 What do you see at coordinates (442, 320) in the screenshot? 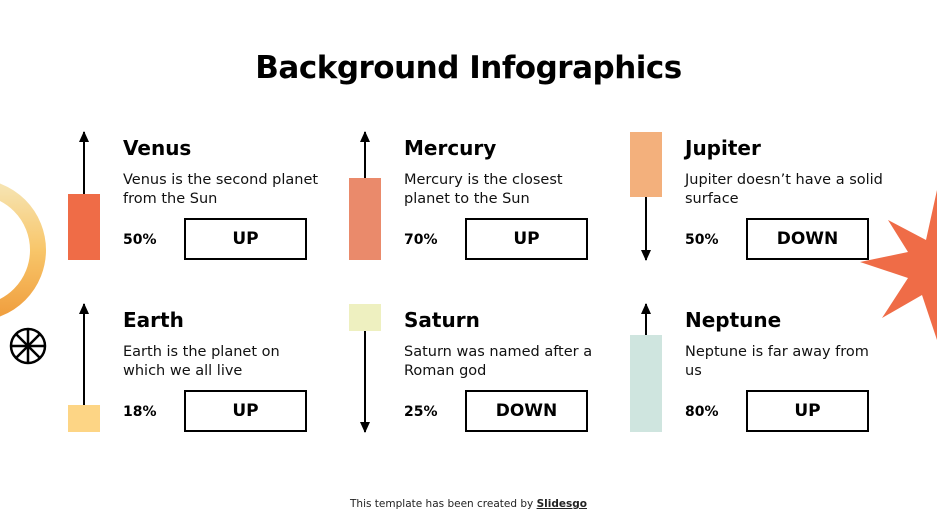
I see `planet-name: Saturn` at bounding box center [442, 320].